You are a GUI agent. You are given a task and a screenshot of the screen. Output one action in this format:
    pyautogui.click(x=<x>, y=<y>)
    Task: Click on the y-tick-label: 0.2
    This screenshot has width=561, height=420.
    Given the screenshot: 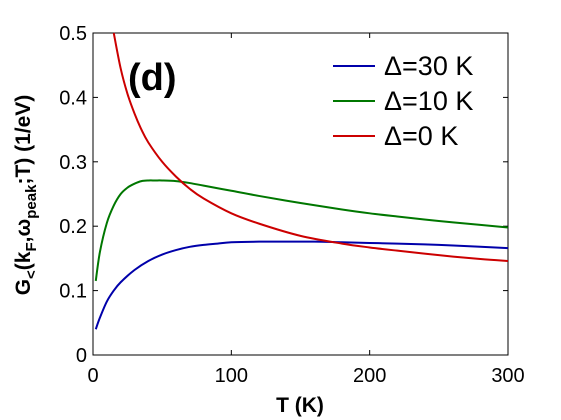 What is the action you would take?
    pyautogui.click(x=73, y=227)
    